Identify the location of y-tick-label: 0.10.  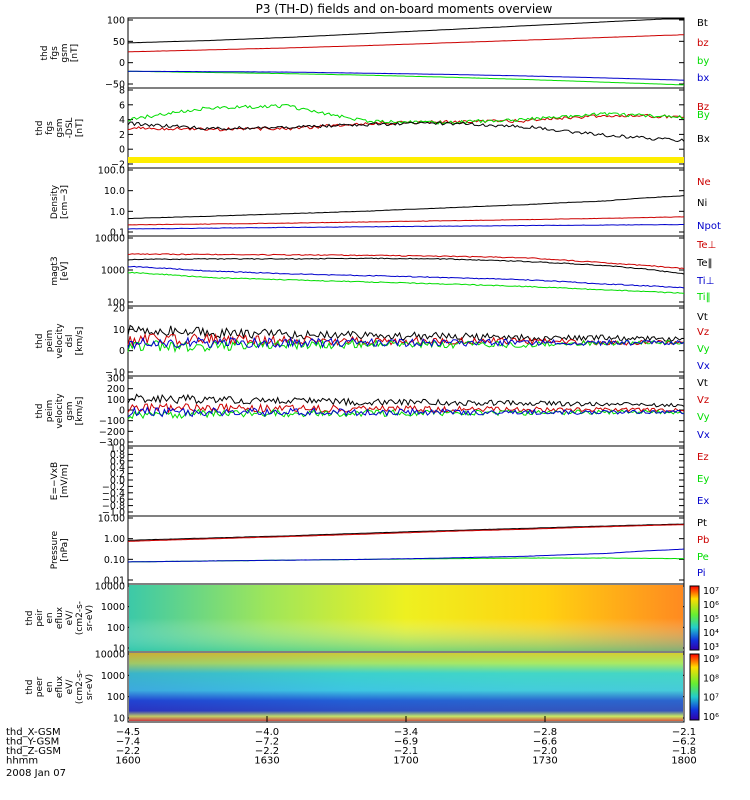
(114, 560).